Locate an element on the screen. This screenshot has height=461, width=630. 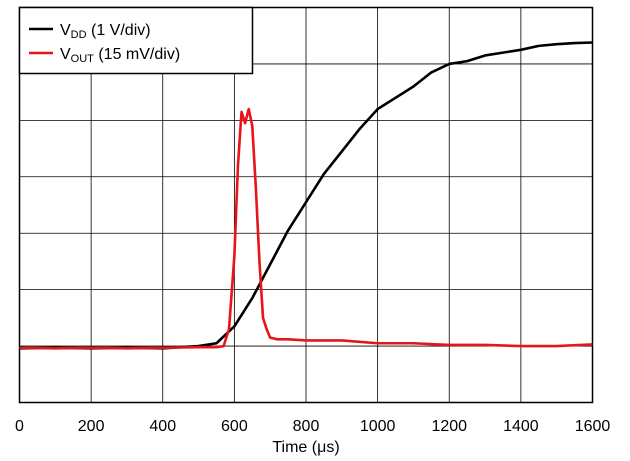
legend-label-vdd: VDD (1 V/div) is located at coordinates (105, 31).